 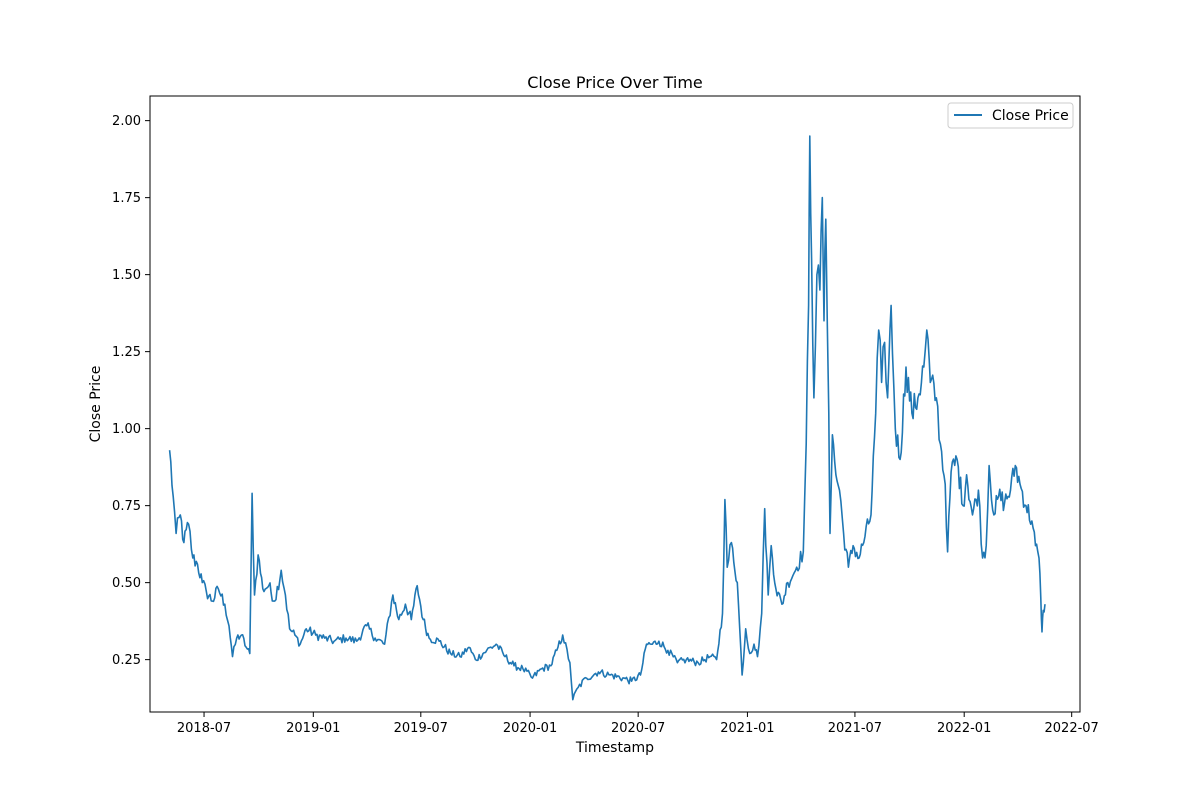 What do you see at coordinates (313, 728) in the screenshot?
I see `x-tick-label: 2019-01` at bounding box center [313, 728].